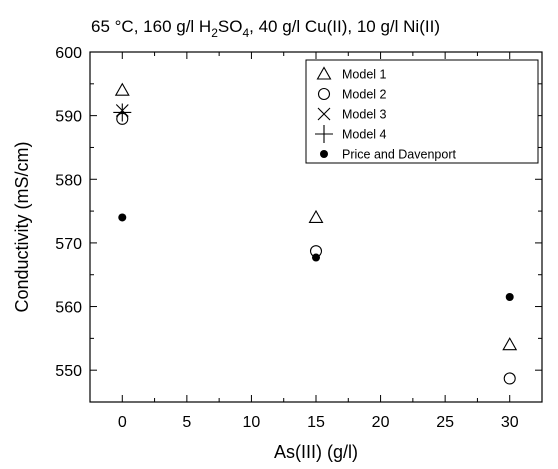  I want to click on legend-marker-plus, so click(324, 134).